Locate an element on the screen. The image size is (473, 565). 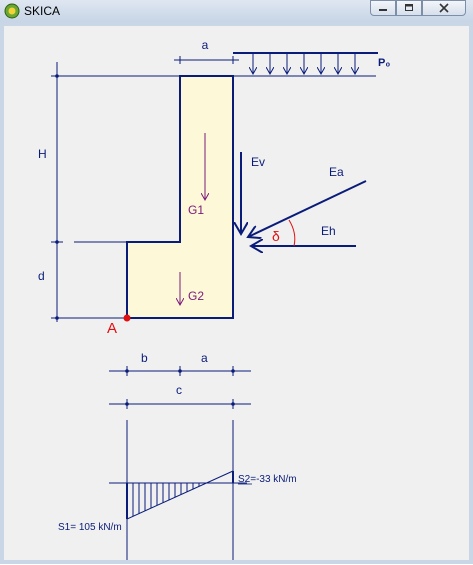
label-Eh: Eh is located at coordinates (328, 231).